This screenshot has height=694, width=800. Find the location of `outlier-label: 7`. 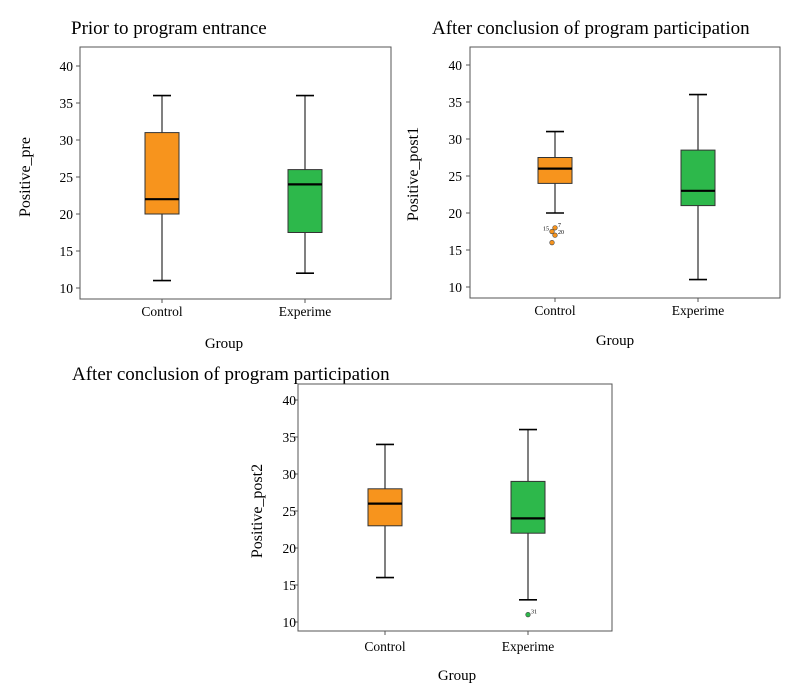

outlier-label: 7 is located at coordinates (559, 226).